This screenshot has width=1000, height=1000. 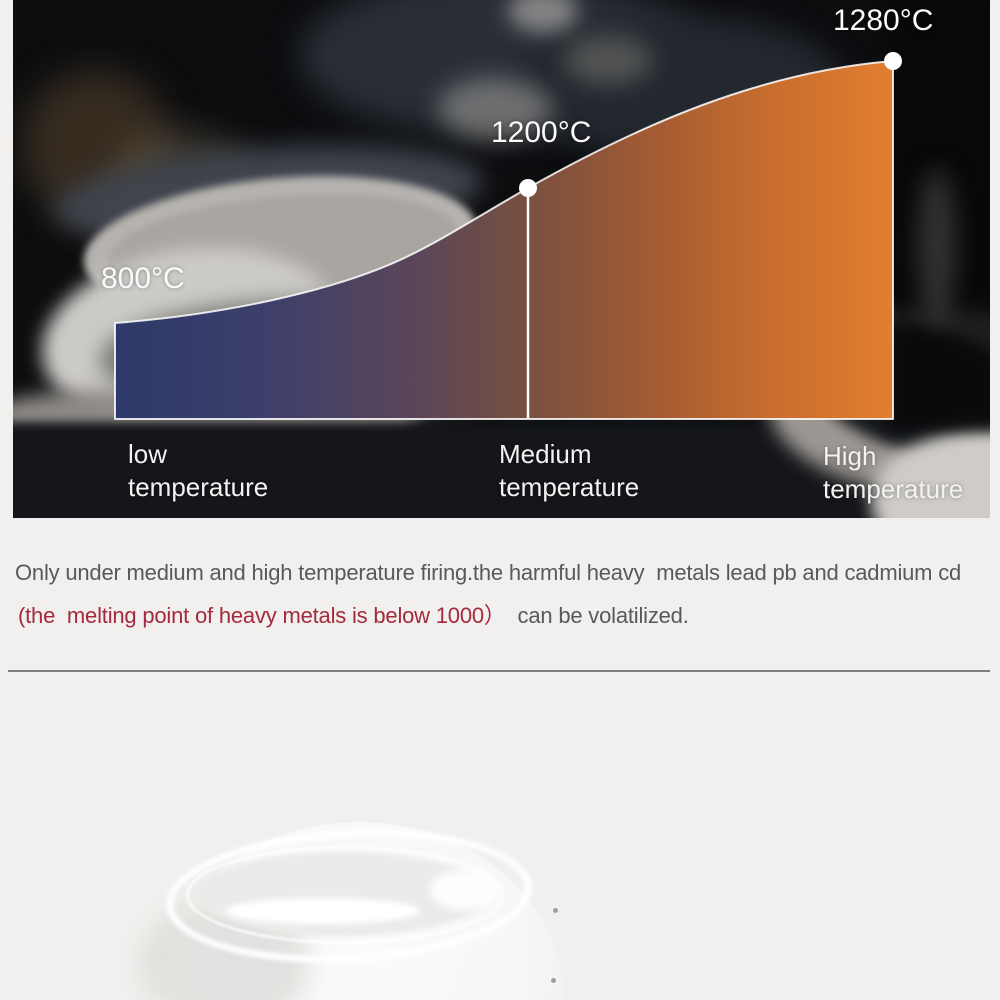 I want to click on axis-label-medium-temperature: Medium temperature, so click(x=569, y=471).